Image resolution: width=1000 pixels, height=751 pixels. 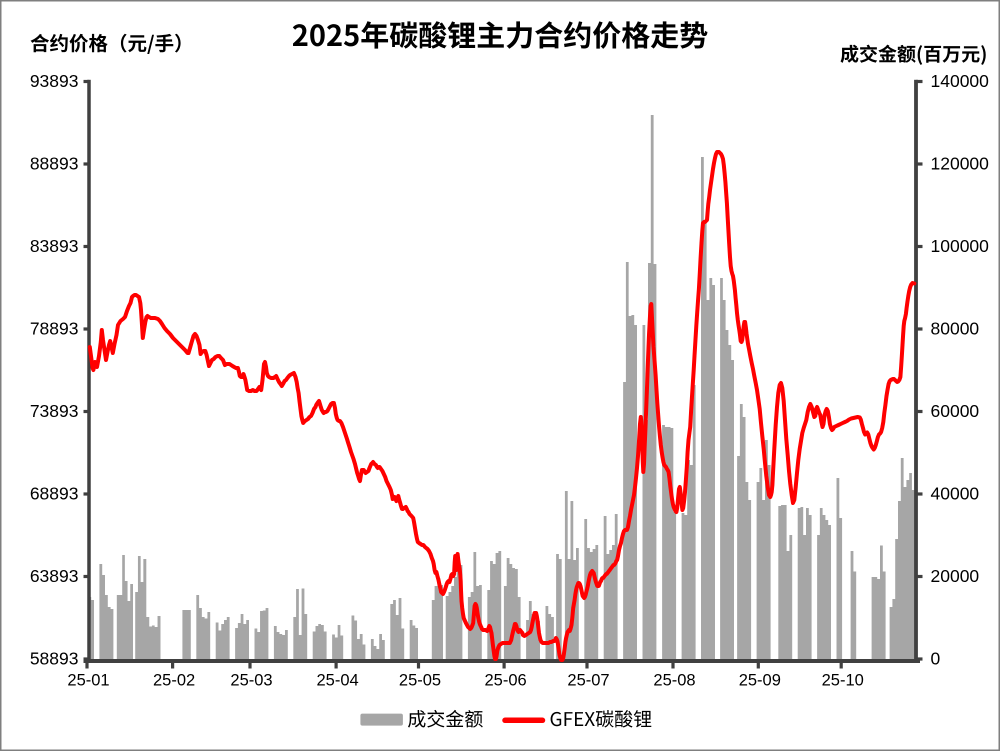 What do you see at coordinates (54, 411) in the screenshot?
I see `svg-text: 73893` at bounding box center [54, 411].